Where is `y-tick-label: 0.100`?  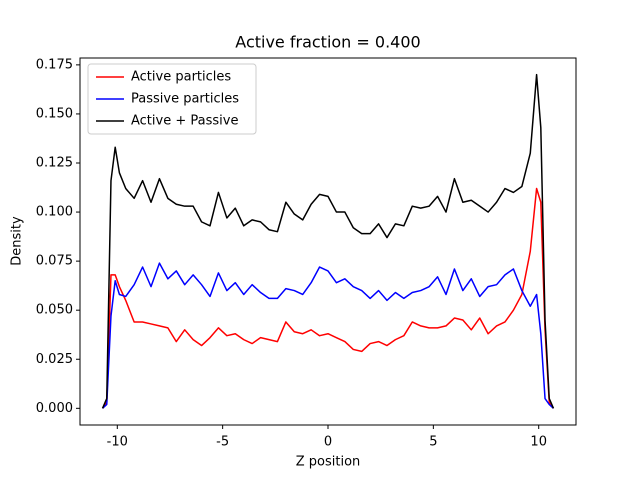 y-tick-label: 0.100 is located at coordinates (54, 212).